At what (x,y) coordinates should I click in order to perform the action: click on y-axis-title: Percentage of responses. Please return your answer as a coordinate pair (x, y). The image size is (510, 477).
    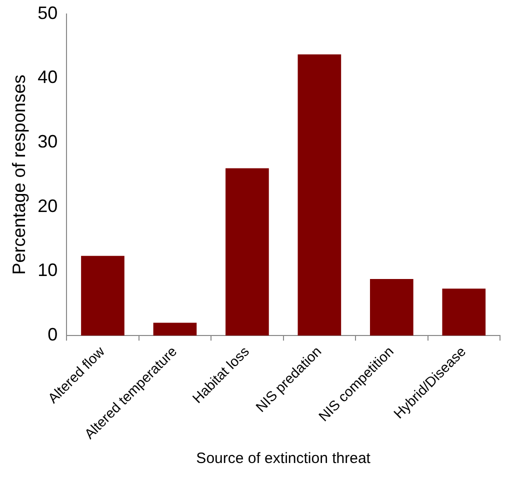
    Looking at the image, I should click on (18, 174).